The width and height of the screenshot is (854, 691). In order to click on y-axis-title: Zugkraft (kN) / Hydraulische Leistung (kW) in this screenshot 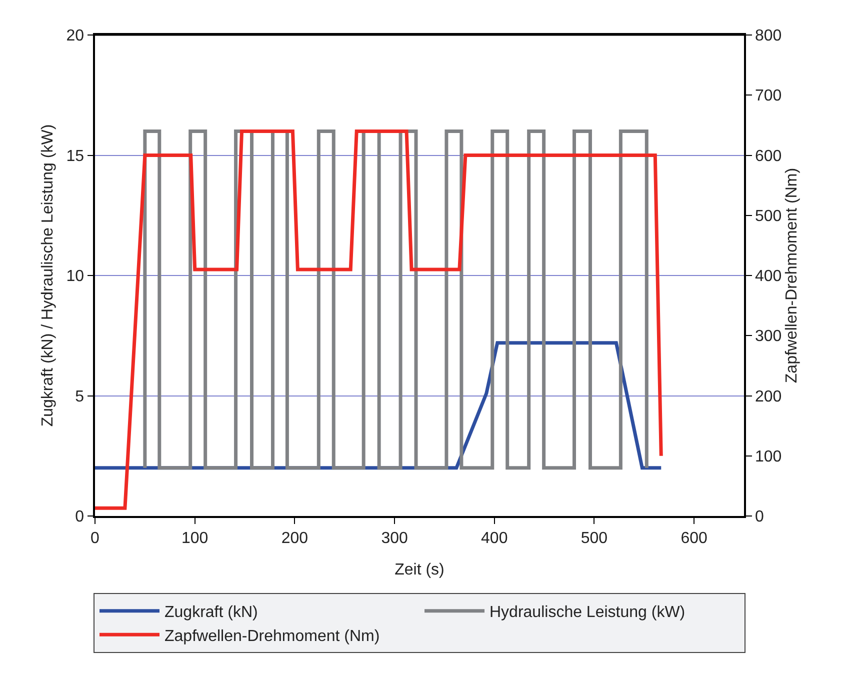, I will do `click(48, 275)`.